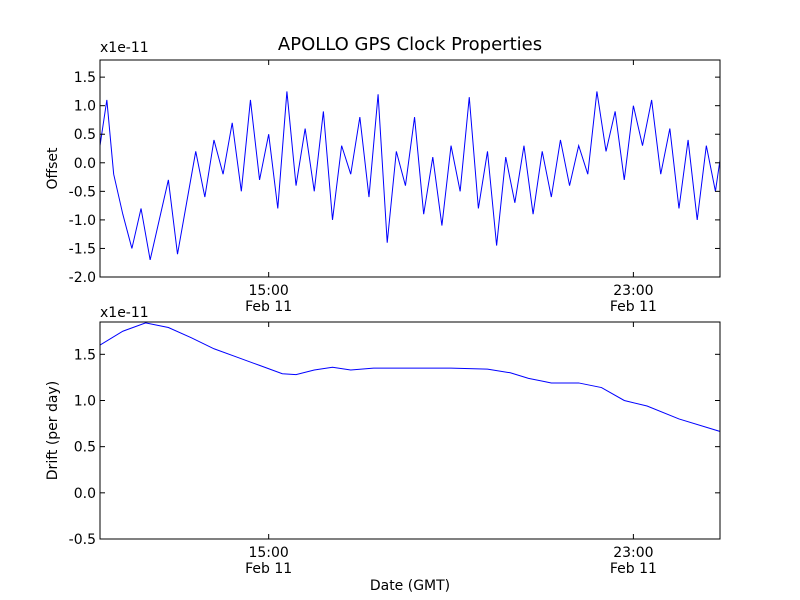  What do you see at coordinates (85, 107) in the screenshot?
I see `offset-ytick-label: 1.0` at bounding box center [85, 107].